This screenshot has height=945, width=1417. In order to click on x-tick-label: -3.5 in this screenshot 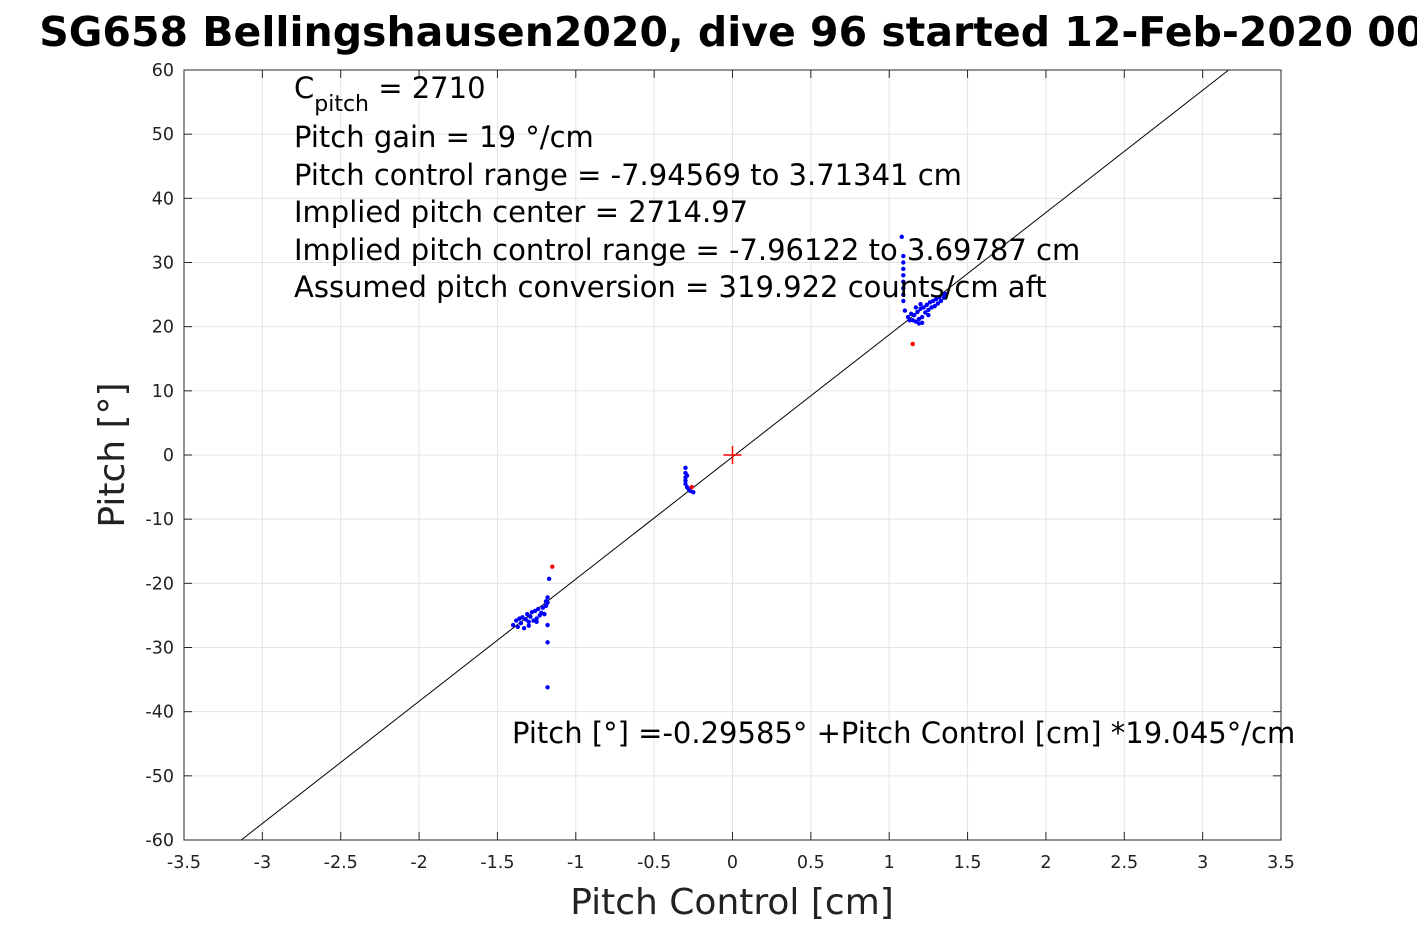, I will do `click(184, 863)`.